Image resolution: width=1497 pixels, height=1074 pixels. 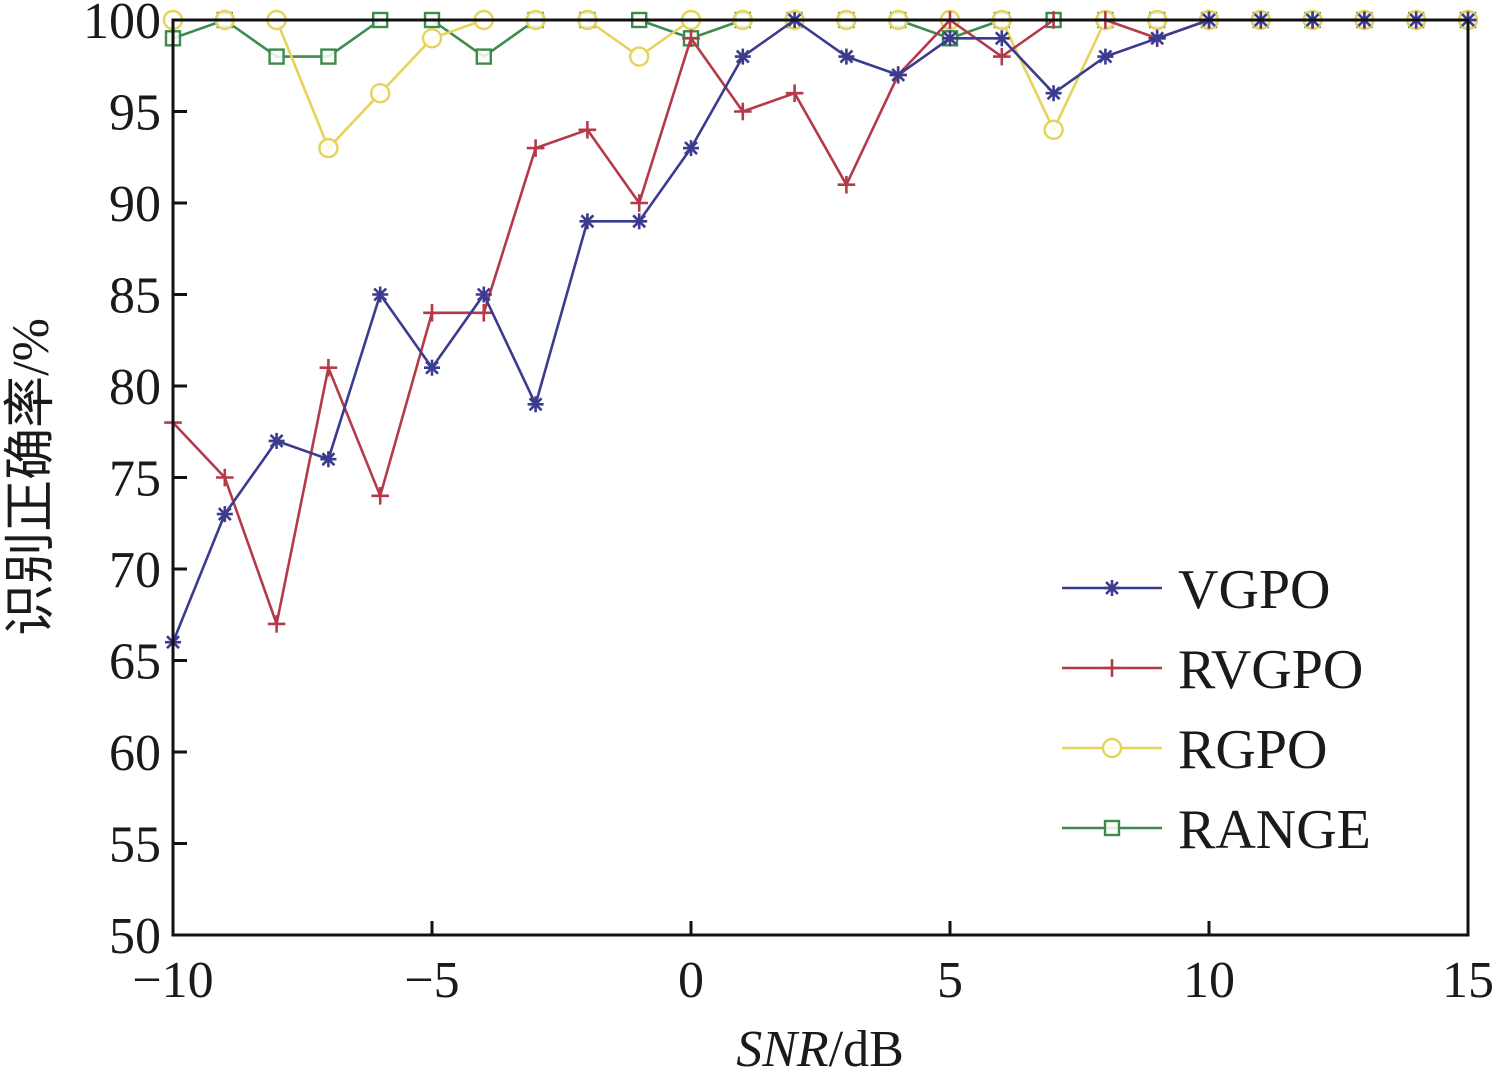 I want to click on legend-item-range: RANGE, so click(x=1216, y=830).